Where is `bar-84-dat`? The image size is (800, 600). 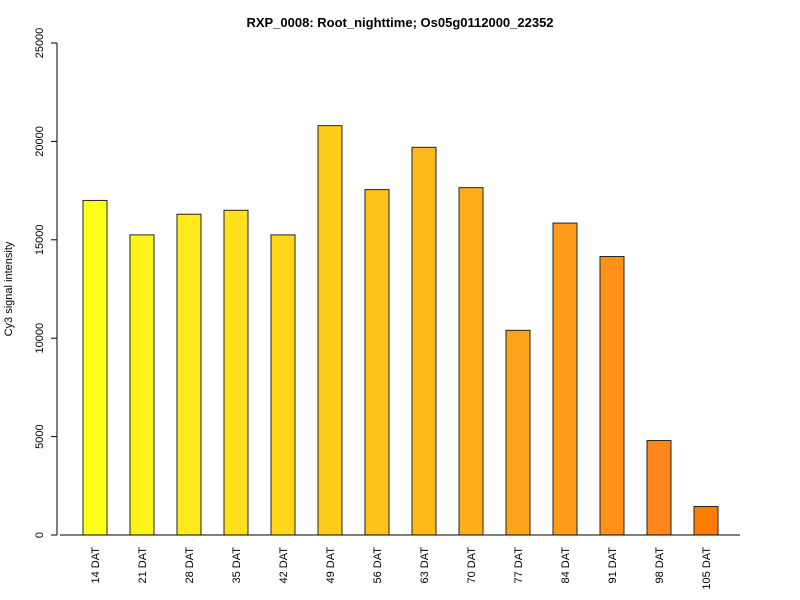 bar-84-dat is located at coordinates (565, 379).